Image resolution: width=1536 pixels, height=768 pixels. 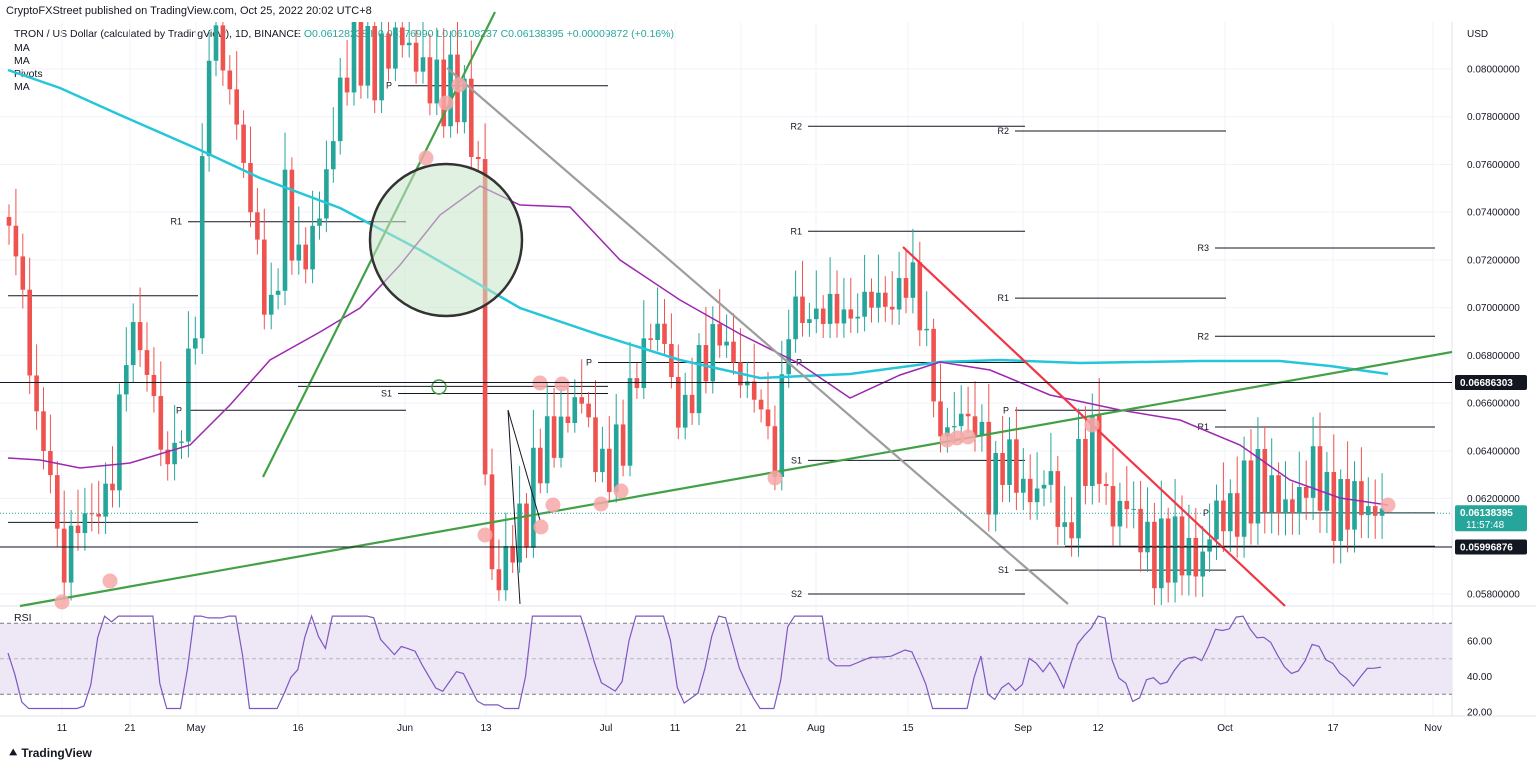 I want to click on indicator-ma-1: MA, so click(x=22, y=48).